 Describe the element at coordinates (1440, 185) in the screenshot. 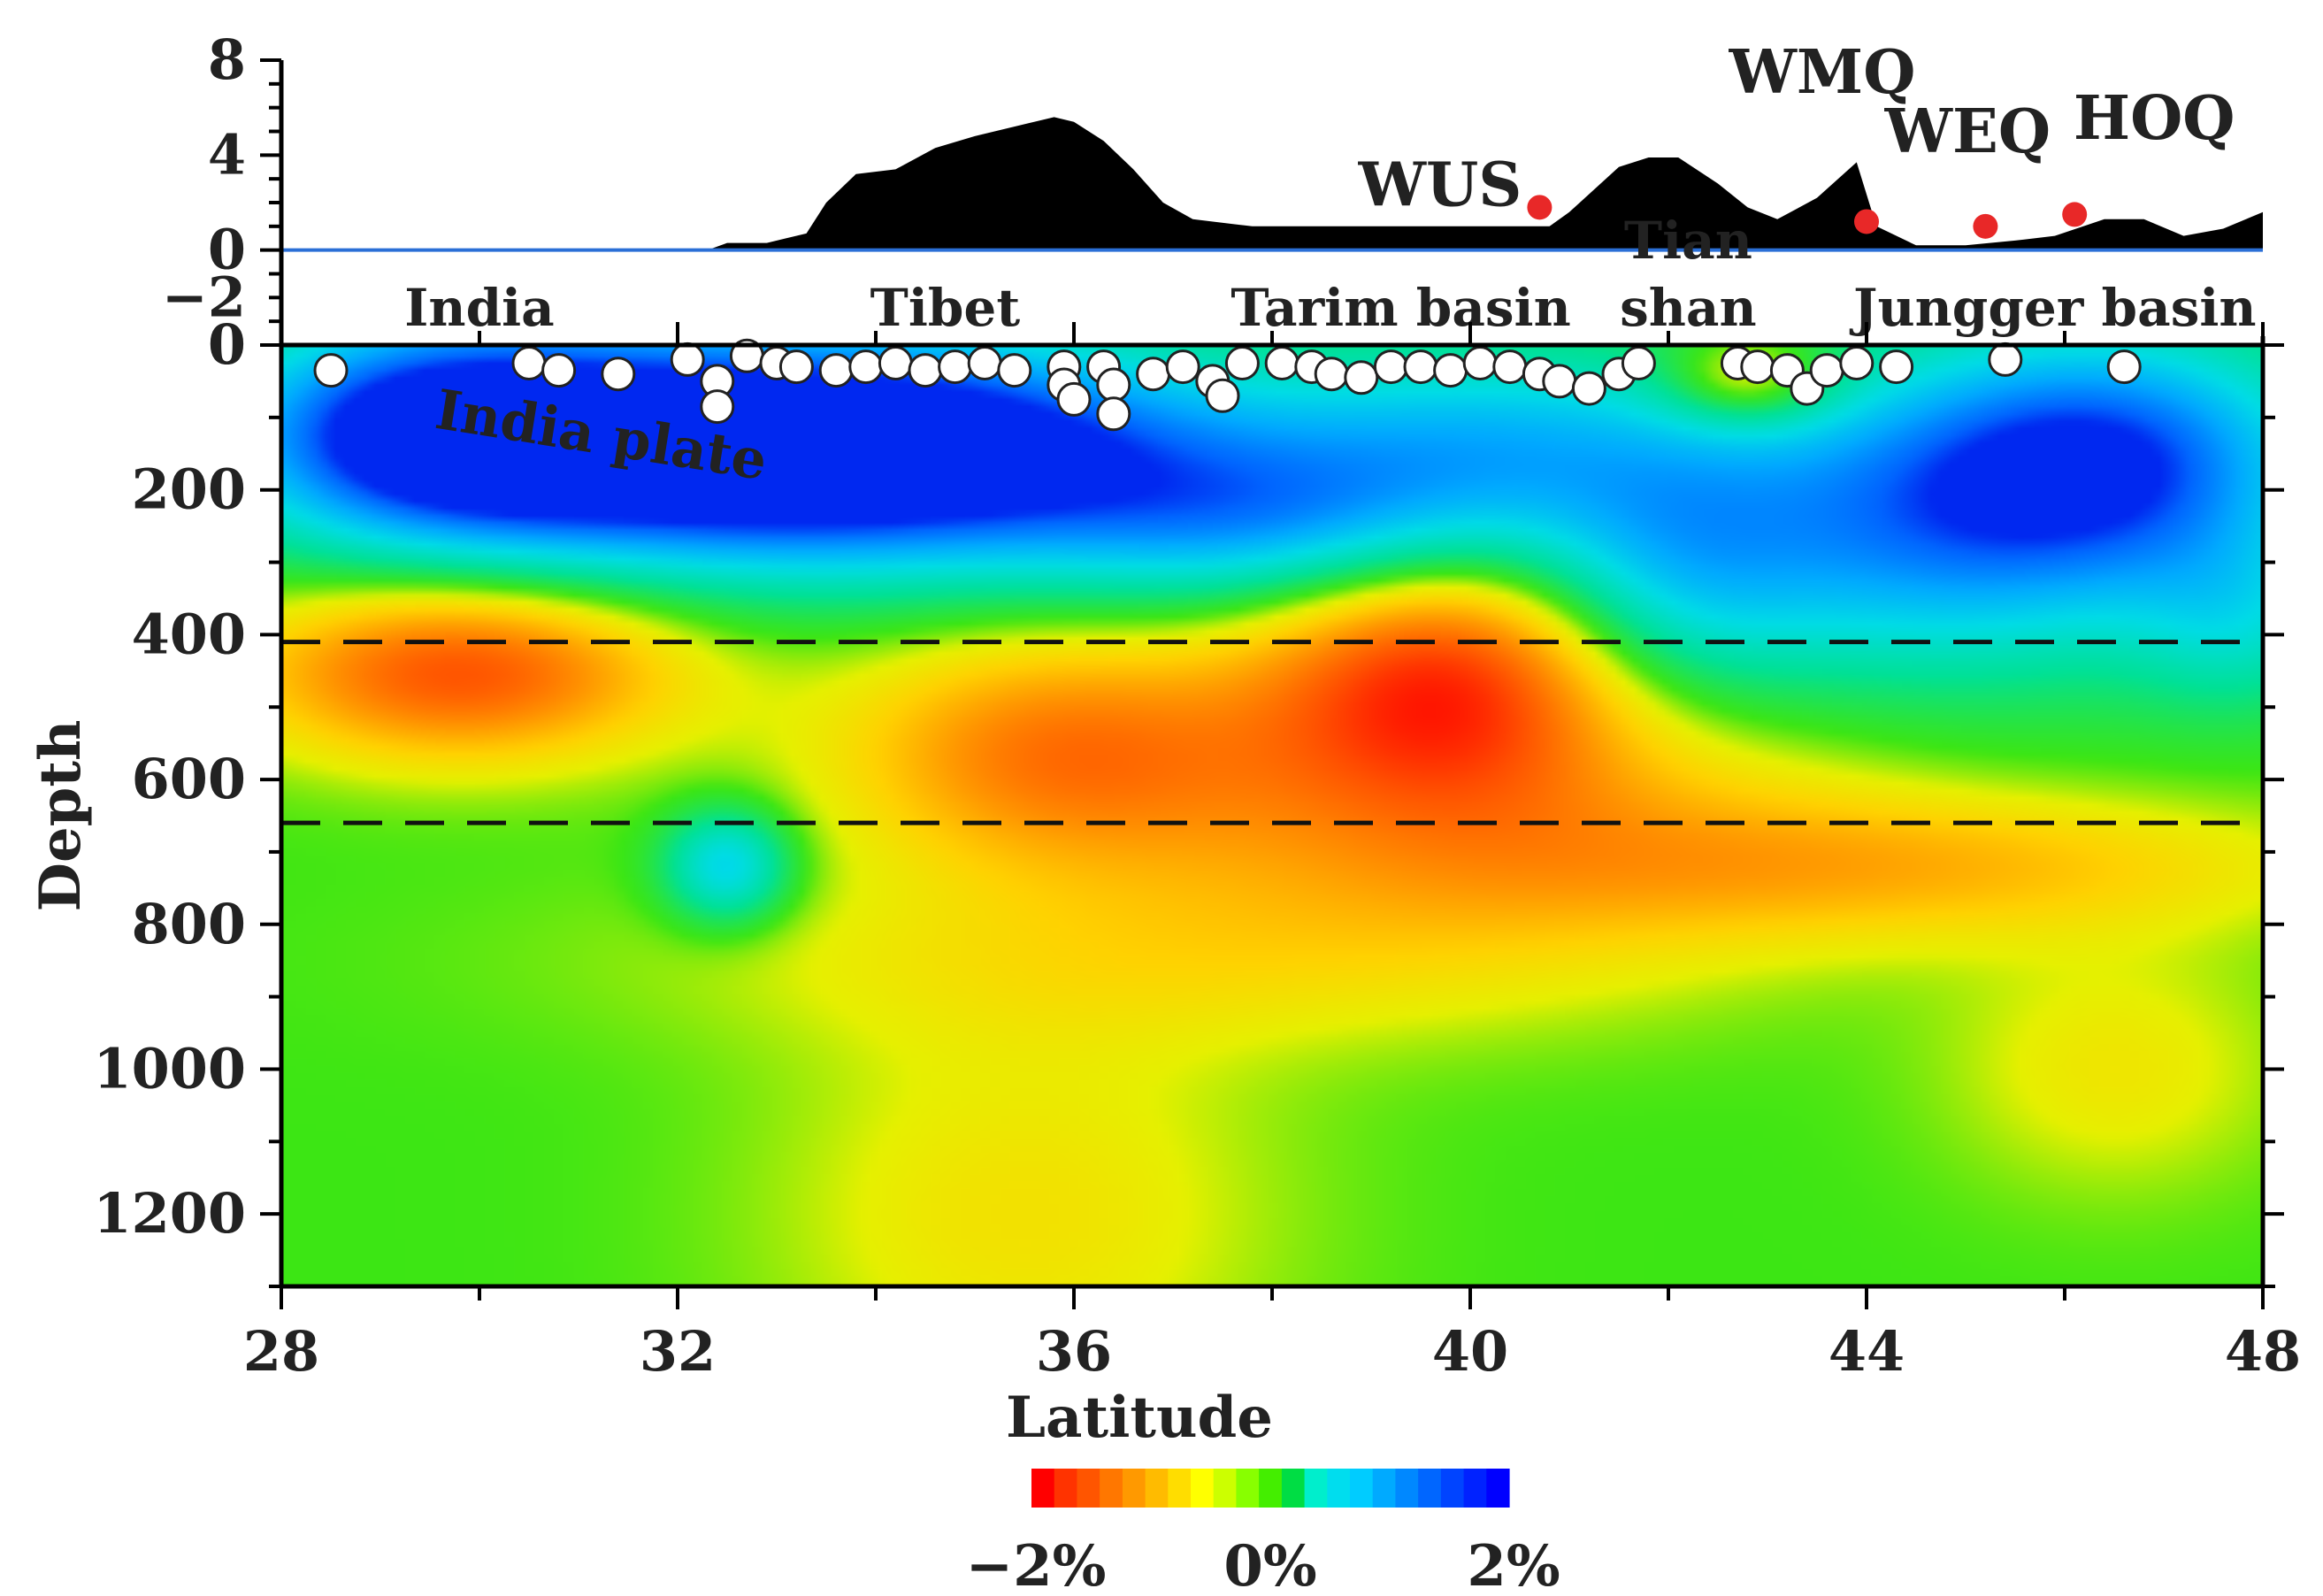

I see `station-label-wus: WUS` at that location.